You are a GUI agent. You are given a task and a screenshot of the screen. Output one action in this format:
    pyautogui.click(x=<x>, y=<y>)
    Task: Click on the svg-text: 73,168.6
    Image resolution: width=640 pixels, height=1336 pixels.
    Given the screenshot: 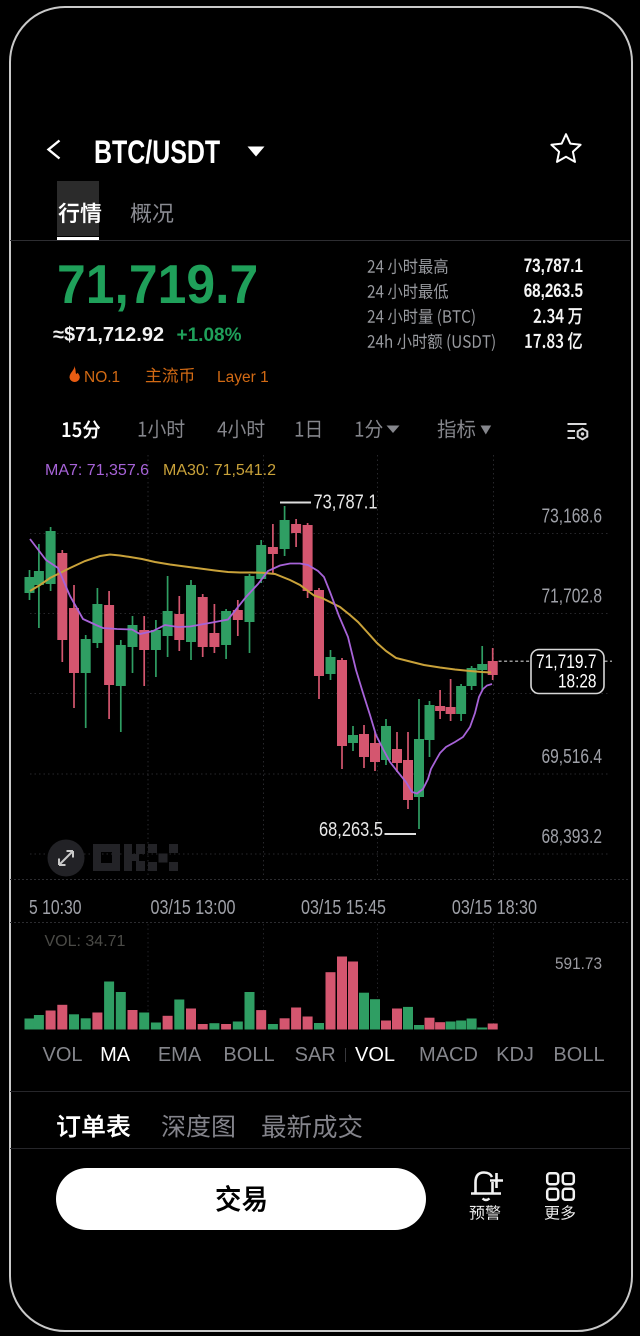 What is the action you would take?
    pyautogui.click(x=572, y=517)
    